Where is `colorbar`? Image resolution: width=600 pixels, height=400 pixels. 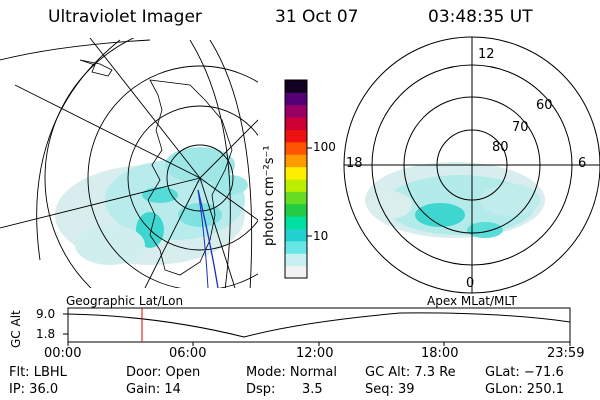
colorbar is located at coordinates (296, 179).